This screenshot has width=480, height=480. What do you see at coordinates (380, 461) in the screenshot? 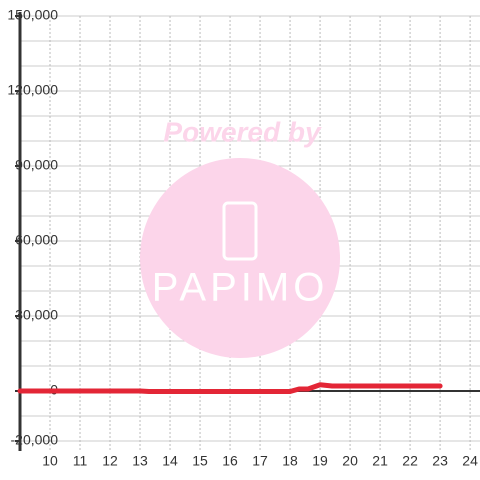
I see `x-tick-label: 21` at bounding box center [380, 461].